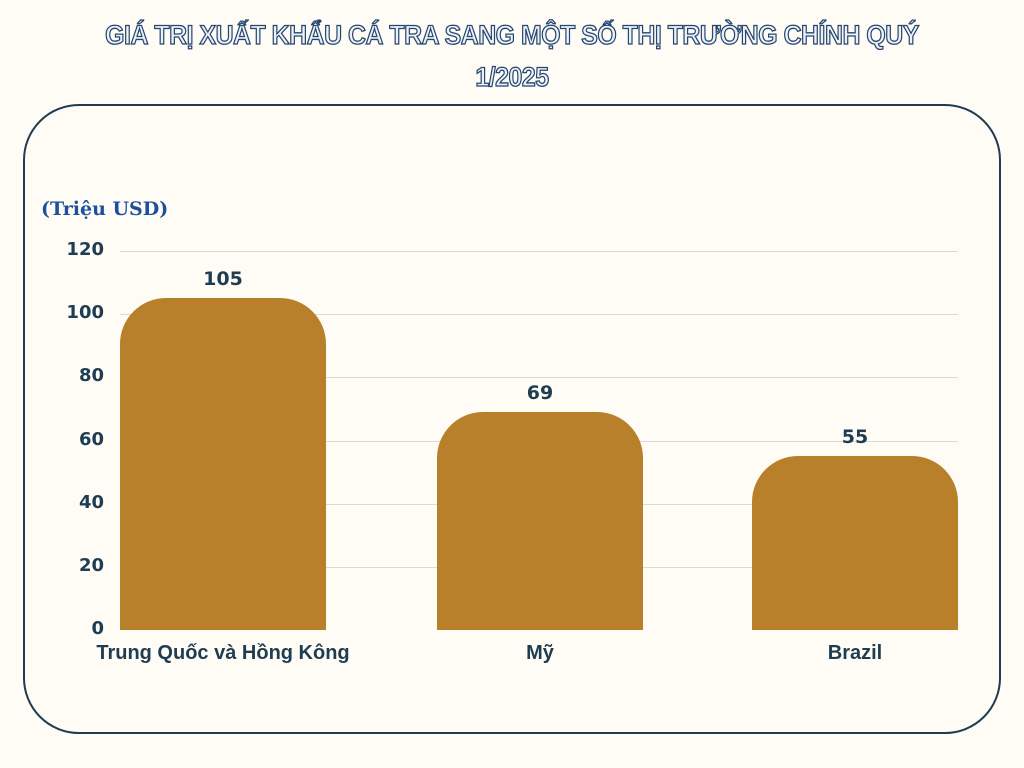 Image resolution: width=1024 pixels, height=768 pixels. What do you see at coordinates (540, 393) in the screenshot?
I see `bar-value-label: 69` at bounding box center [540, 393].